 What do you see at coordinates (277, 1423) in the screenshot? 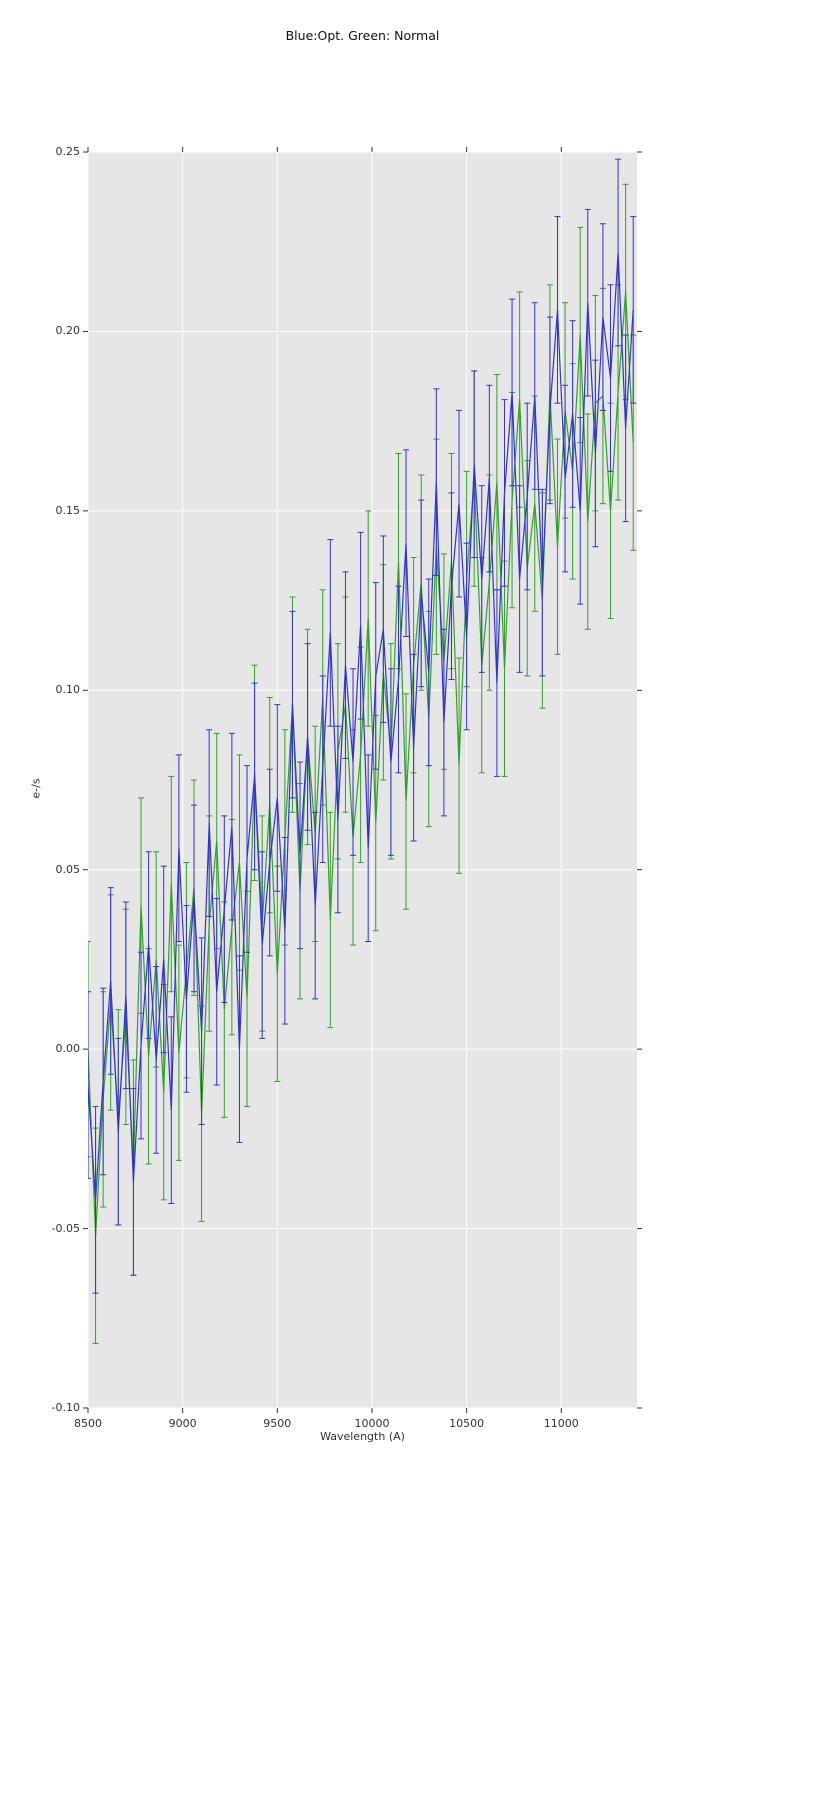
I see `x-tick-label: 9500` at bounding box center [277, 1423].